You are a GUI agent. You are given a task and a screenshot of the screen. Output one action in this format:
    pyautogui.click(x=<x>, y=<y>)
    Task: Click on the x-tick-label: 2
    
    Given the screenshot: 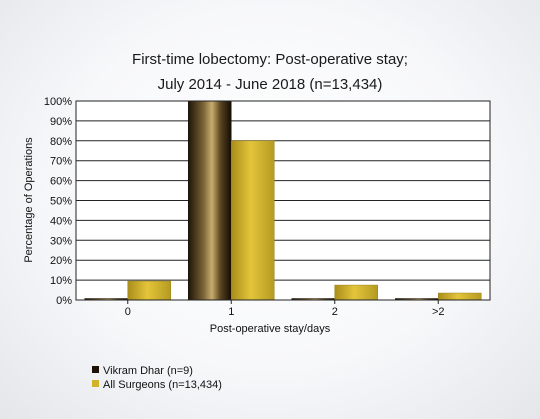 What is the action you would take?
    pyautogui.click(x=335, y=312)
    